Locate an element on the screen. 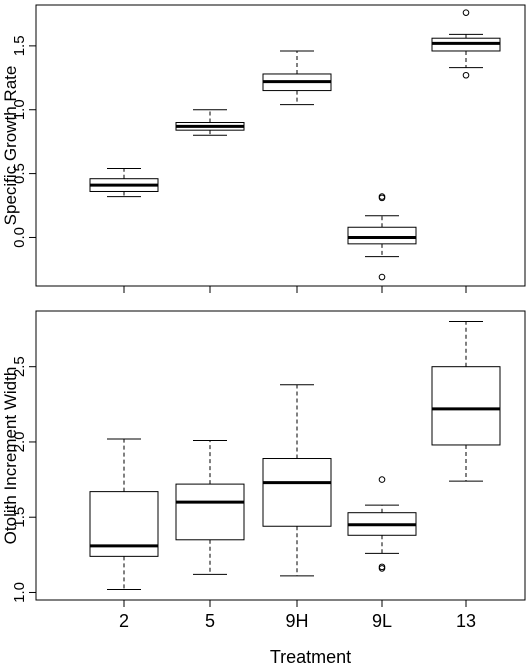  x-tick-label: 2 is located at coordinates (124, 621).